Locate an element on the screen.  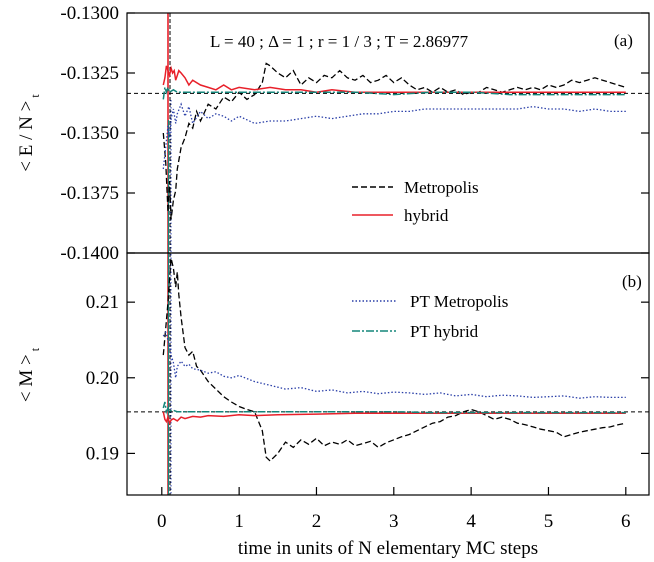
y-tick-label-a: -0.1350 is located at coordinates (89, 133).